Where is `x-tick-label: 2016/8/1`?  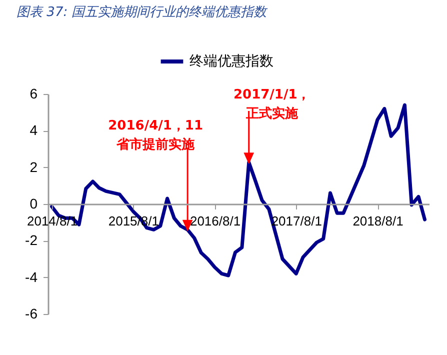
x-tick-label: 2016/8/1 is located at coordinates (215, 221).